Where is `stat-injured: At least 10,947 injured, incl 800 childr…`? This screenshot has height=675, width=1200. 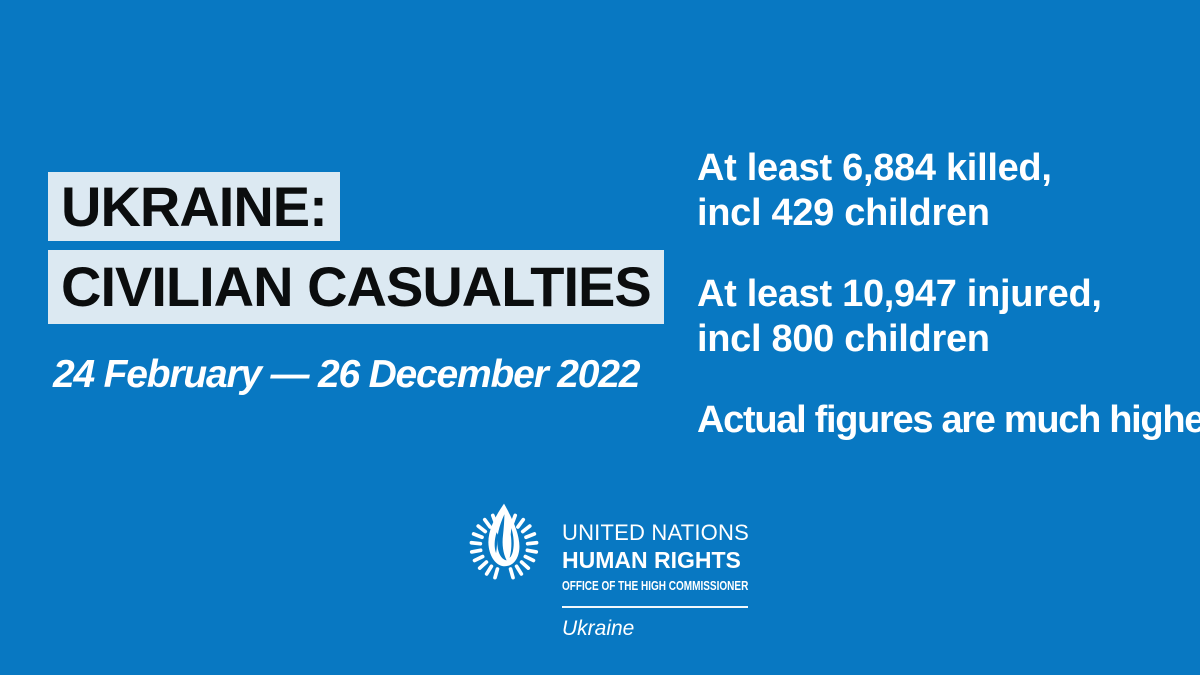
stat-injured: At least 10,947 injured, incl 800 childr… is located at coordinates (948, 317).